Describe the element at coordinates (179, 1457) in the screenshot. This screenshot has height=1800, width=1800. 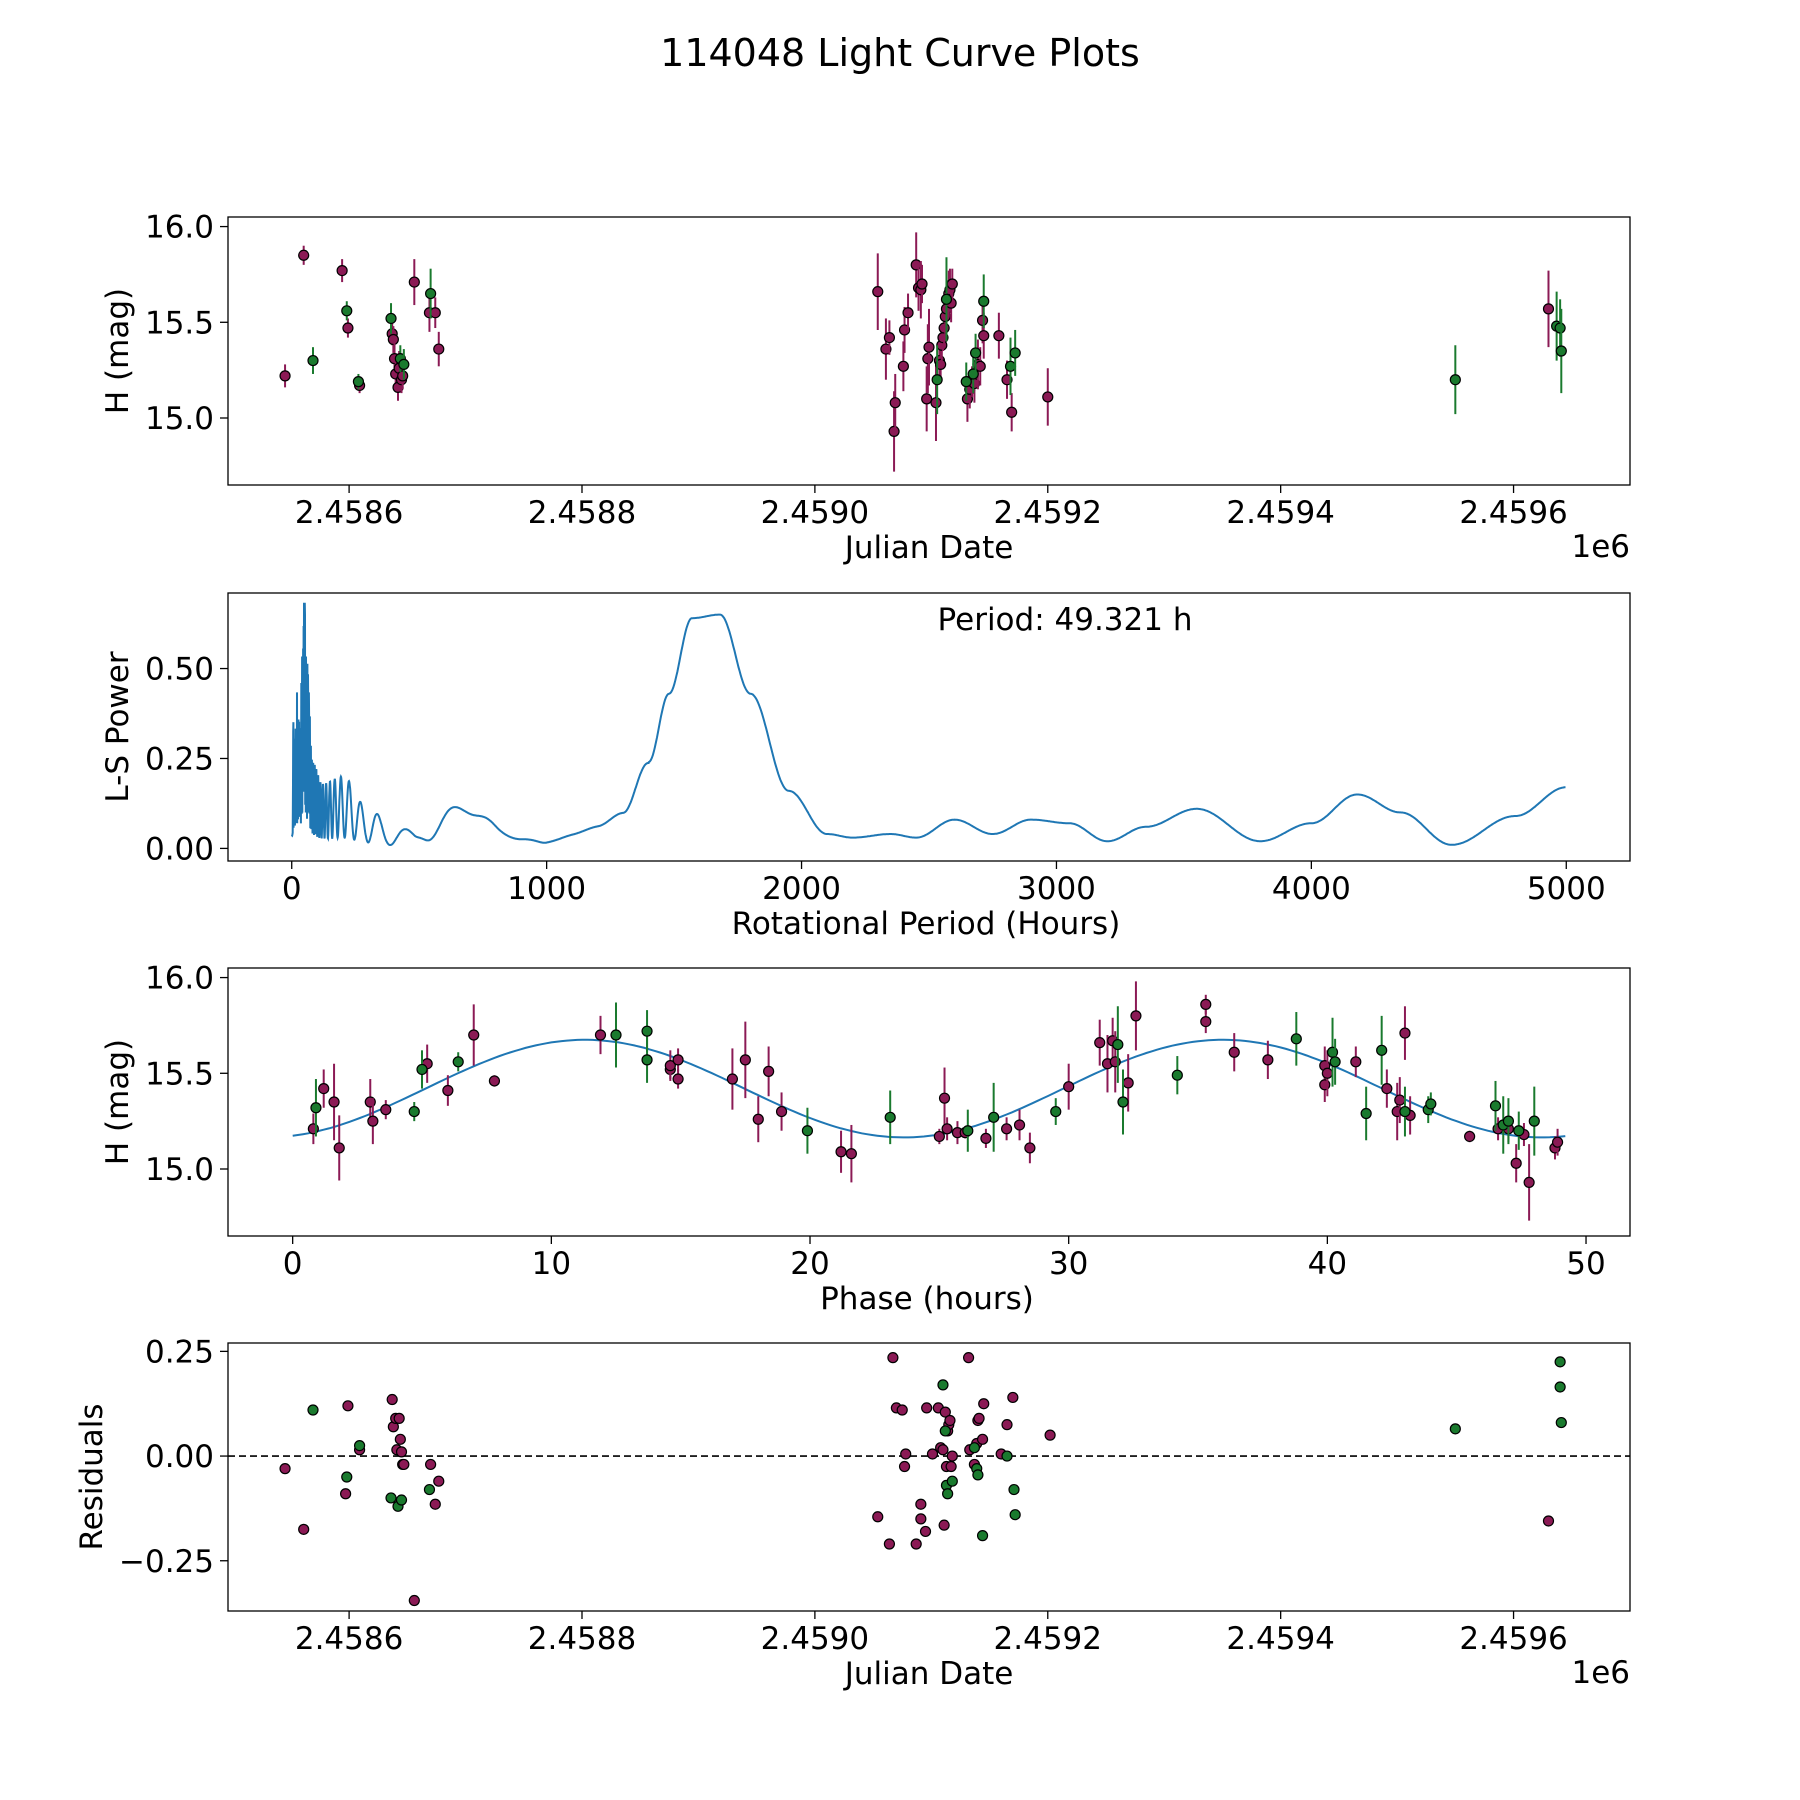
I see `y-tick-label: 0.00` at that location.